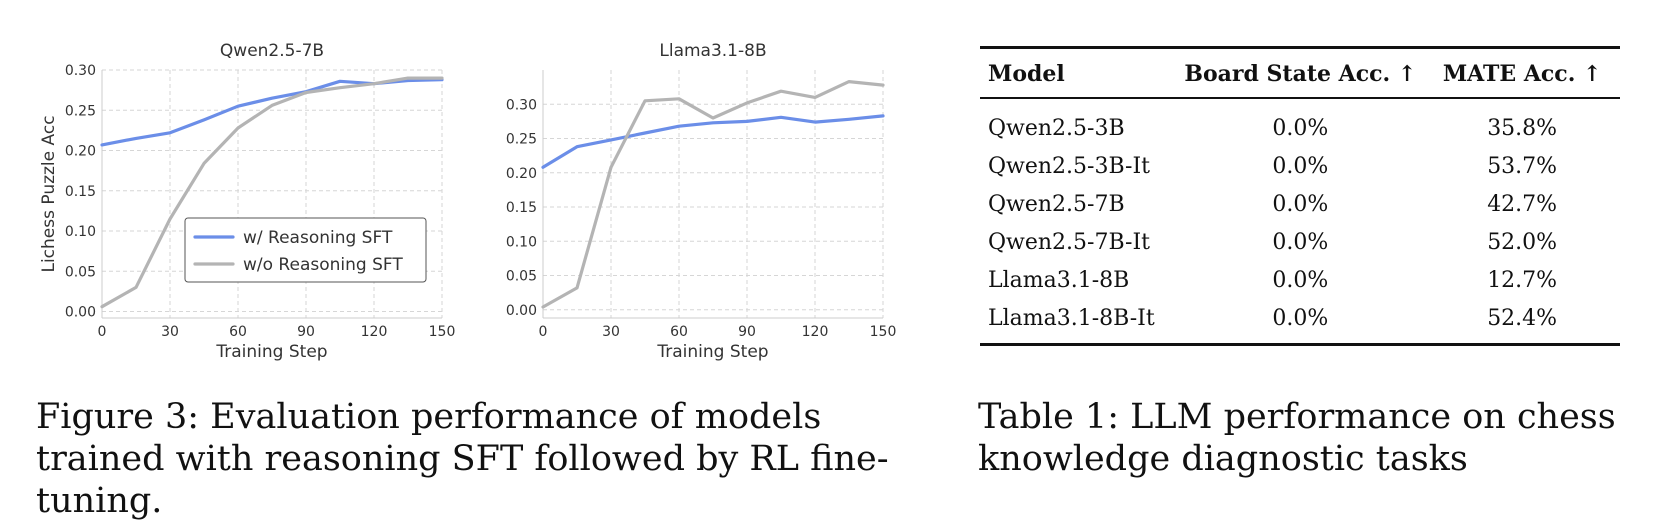 This screenshot has height=522, width=1656. I want to click on cell-mate-acc: 35.8%, so click(1522, 128).